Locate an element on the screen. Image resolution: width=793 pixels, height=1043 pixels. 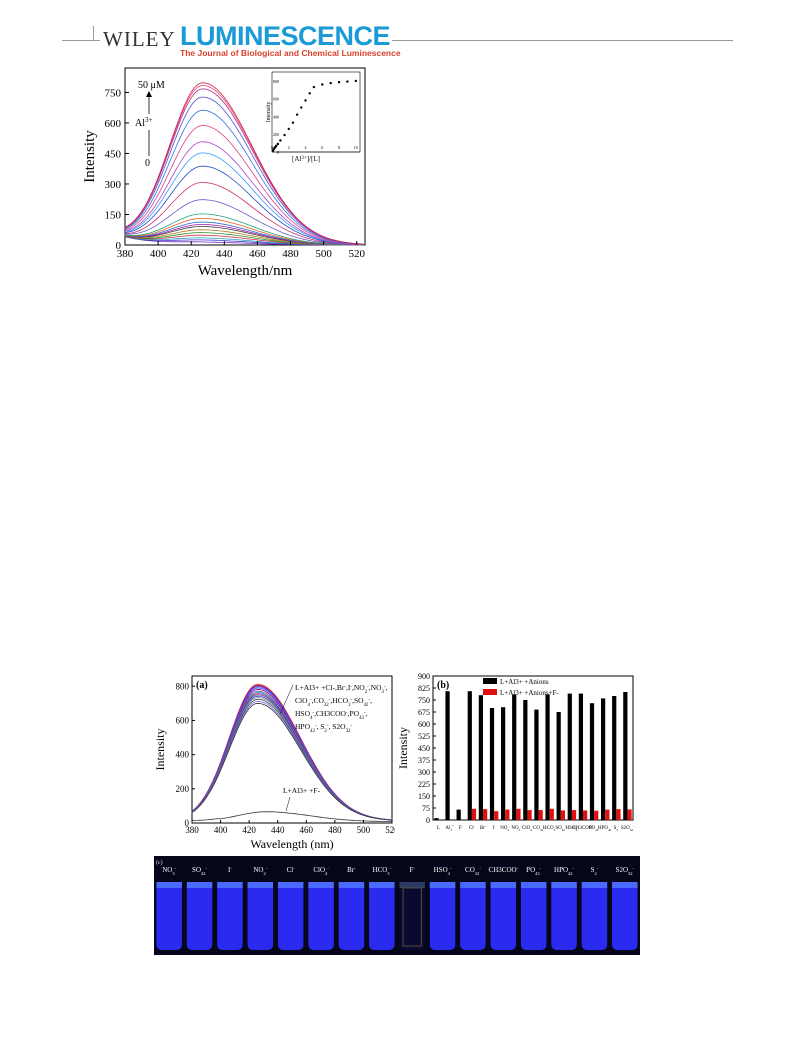
x-tick-label: HSO4- is located at coordinates (572, 828).